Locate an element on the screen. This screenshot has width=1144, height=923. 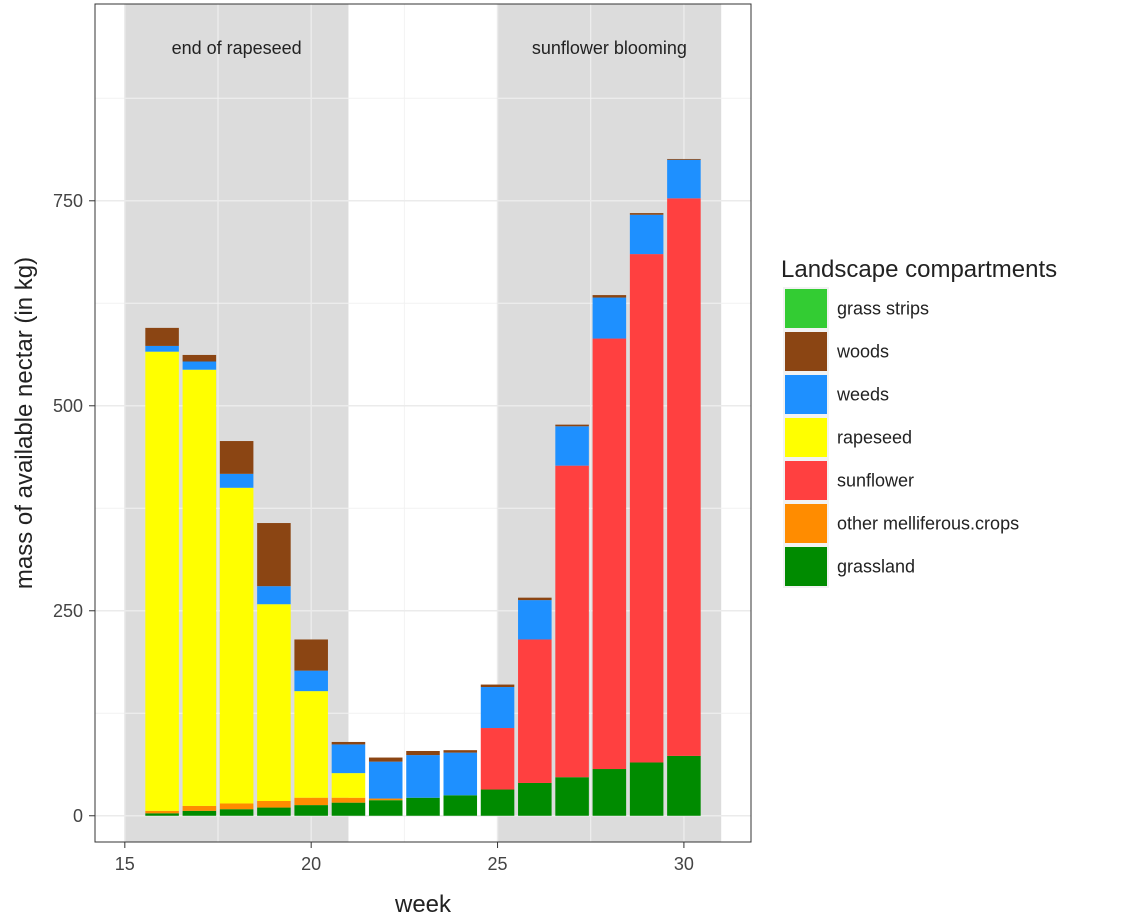
y-axis-title: mass of available nectar (in kg) is located at coordinates (24, 423).